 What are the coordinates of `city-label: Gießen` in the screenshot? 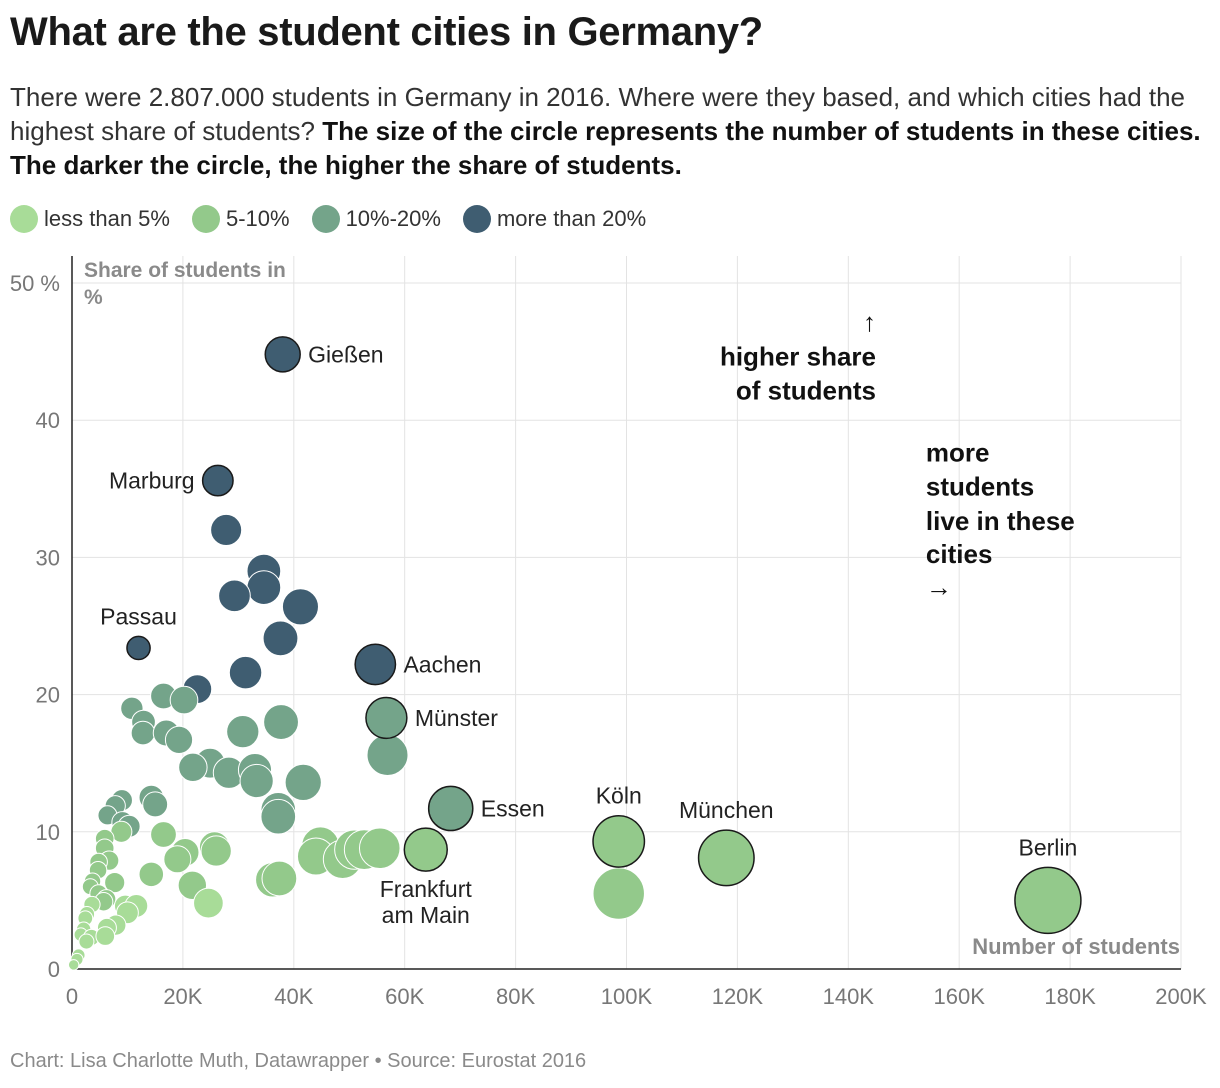 It's located at (345, 354).